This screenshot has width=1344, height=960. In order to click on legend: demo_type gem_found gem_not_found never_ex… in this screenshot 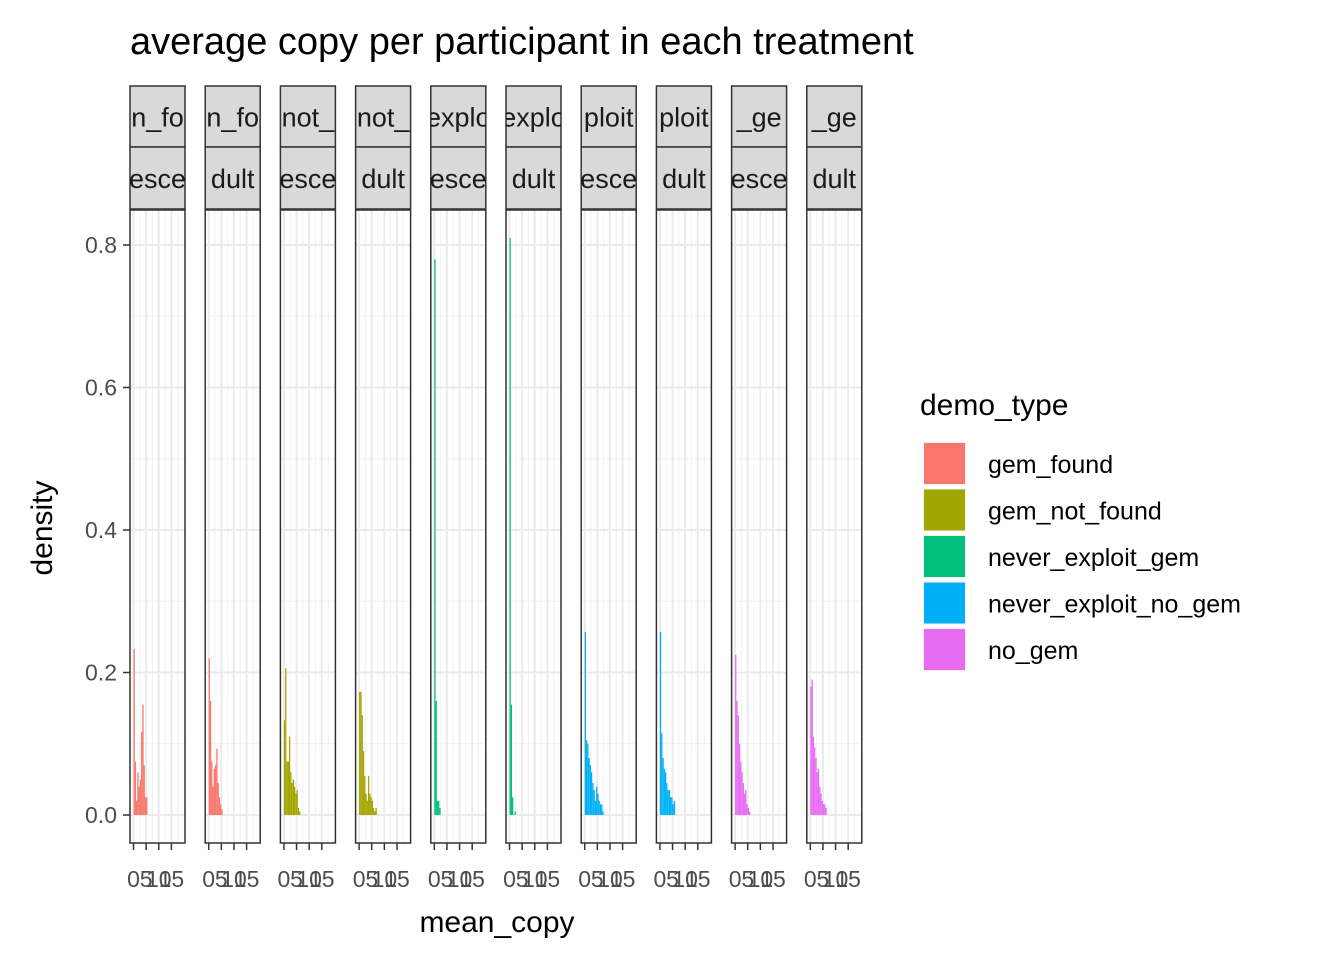, I will do `click(1080, 530)`.